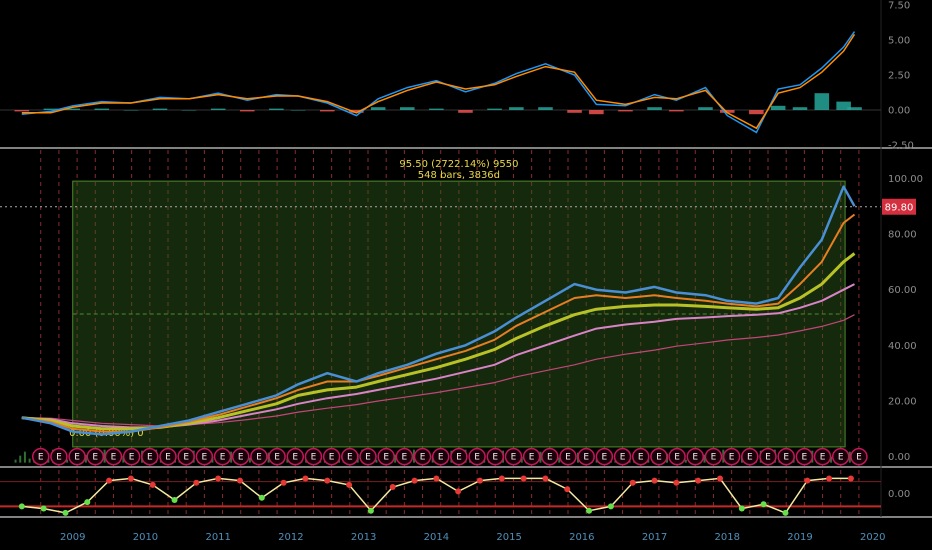 Image resolution: width=932 pixels, height=550 pixels. What do you see at coordinates (290, 537) in the screenshot?
I see `time-axis-label: 2012` at bounding box center [290, 537].